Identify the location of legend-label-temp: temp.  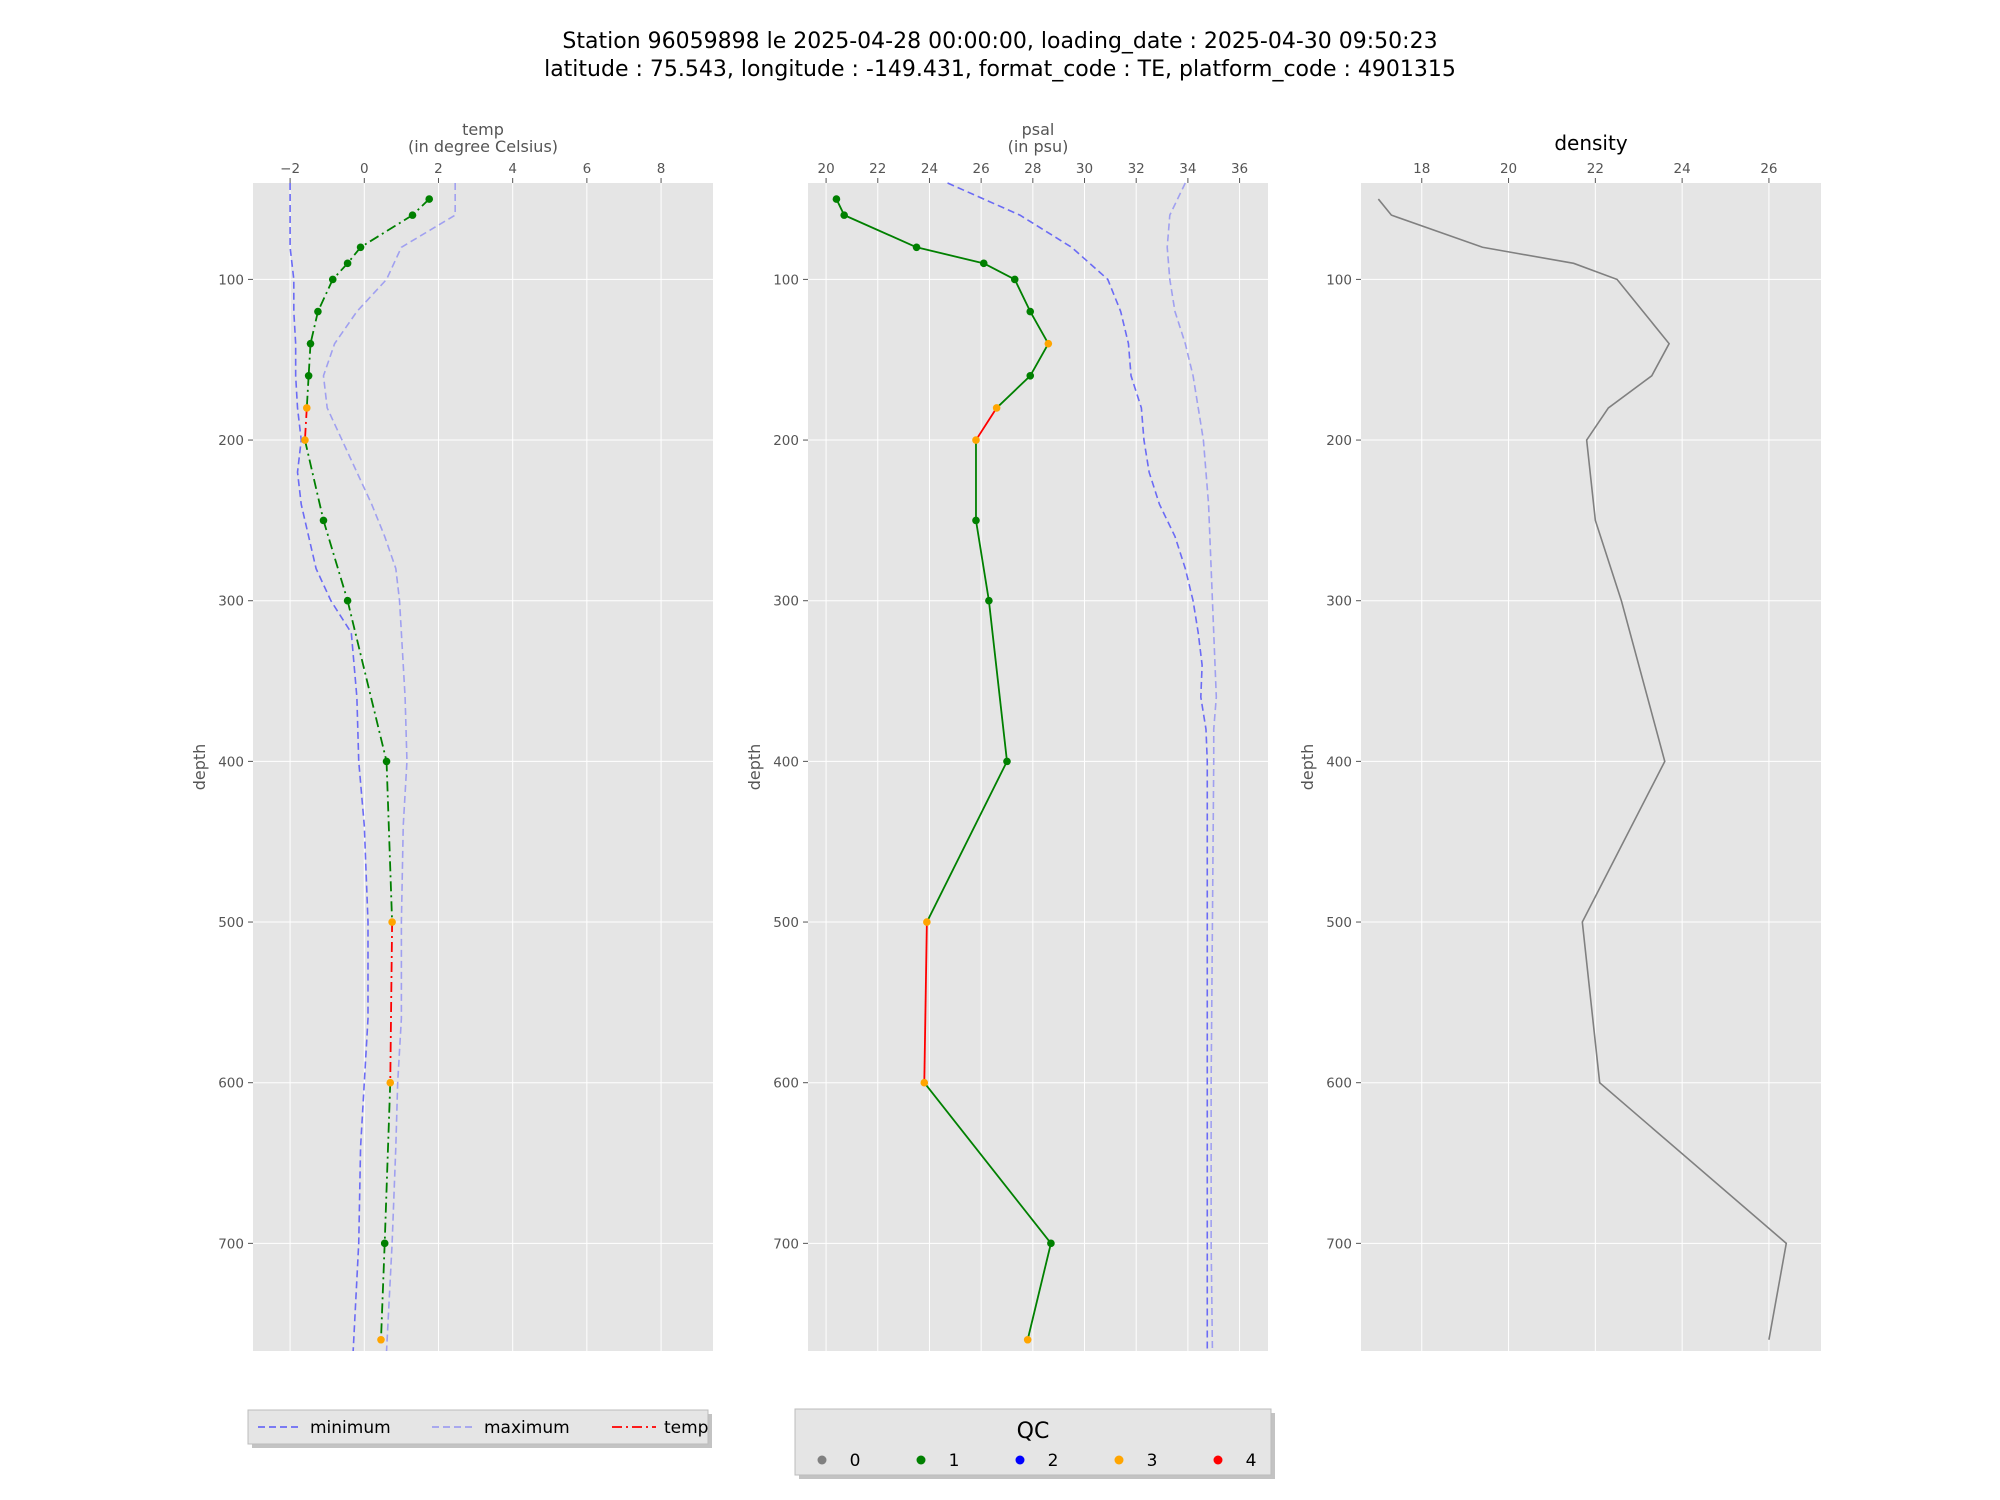
(686, 1428).